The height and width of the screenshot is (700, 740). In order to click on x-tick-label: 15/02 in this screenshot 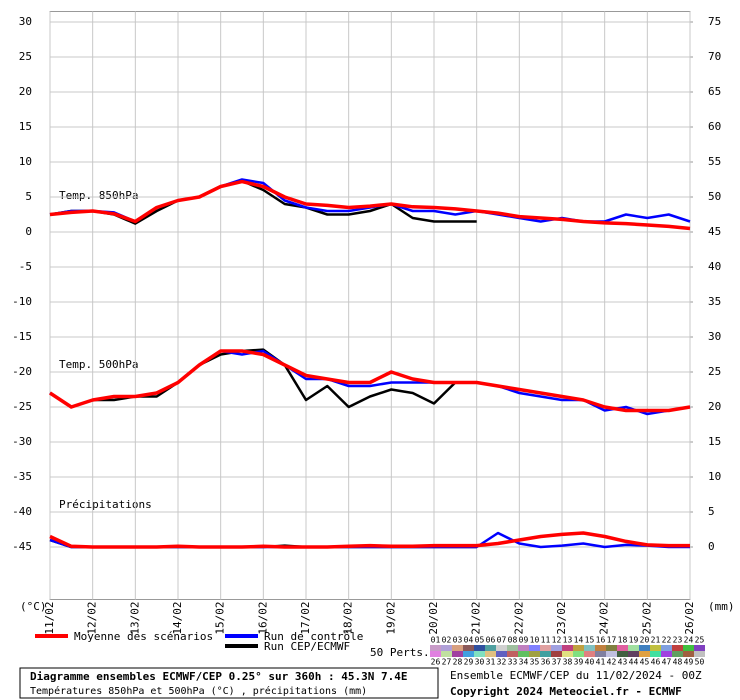, I will do `click(220, 618)`.